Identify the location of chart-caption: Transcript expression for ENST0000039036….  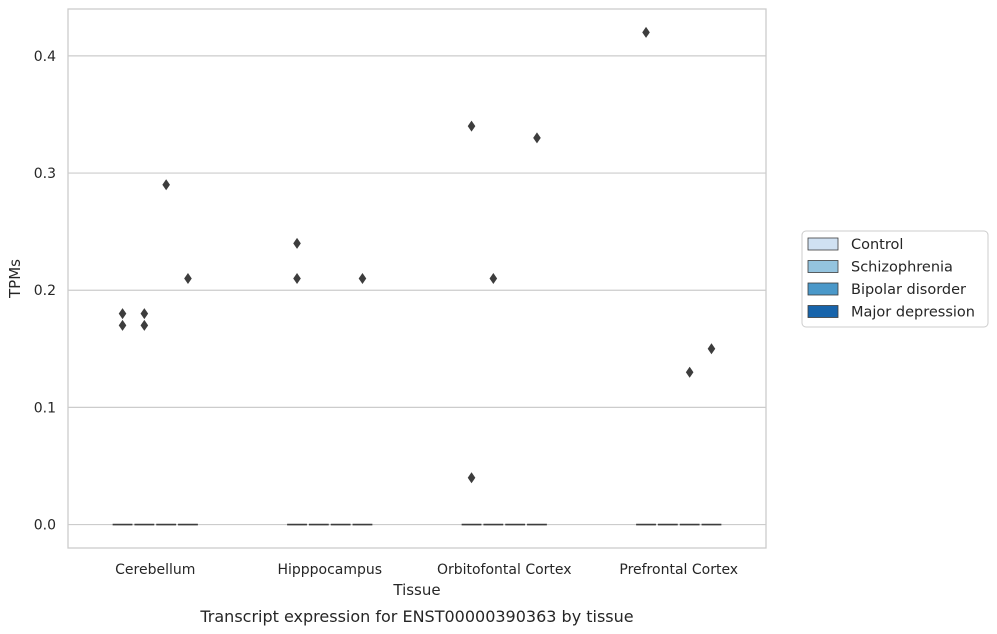
(416, 616).